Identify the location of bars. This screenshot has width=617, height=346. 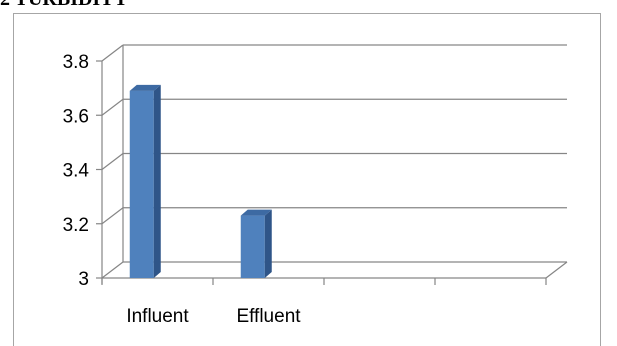
(200, 181).